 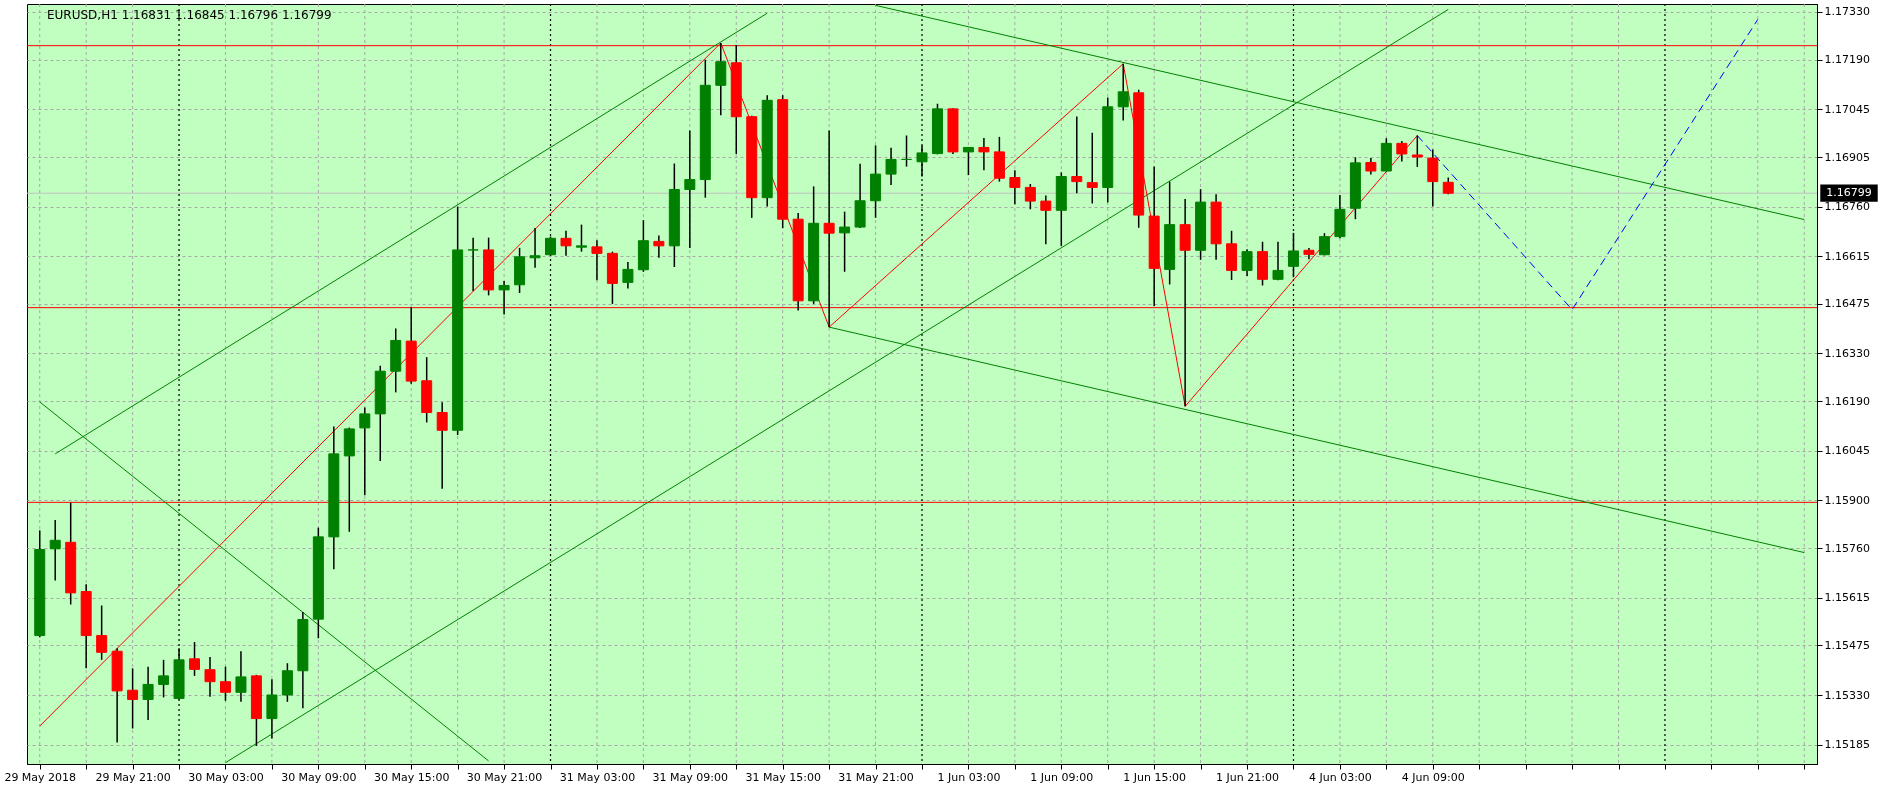 What do you see at coordinates (1847, 109) in the screenshot?
I see `y-tick-label: 1.17045` at bounding box center [1847, 109].